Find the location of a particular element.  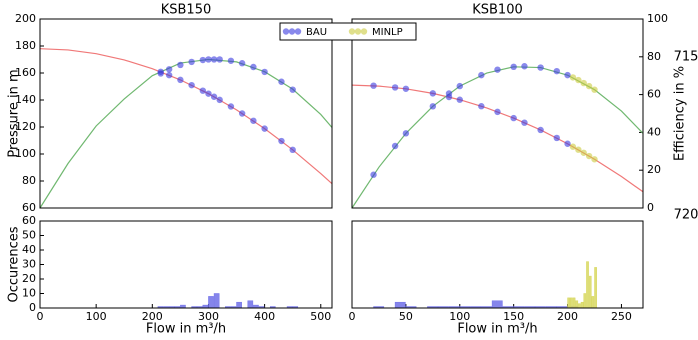

y-axis-label: Pressure in m is located at coordinates (14, 113).